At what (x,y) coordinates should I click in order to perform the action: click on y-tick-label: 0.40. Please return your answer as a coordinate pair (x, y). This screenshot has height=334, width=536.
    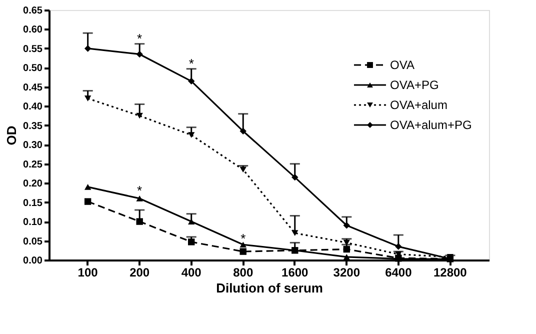
    Looking at the image, I should click on (33, 107).